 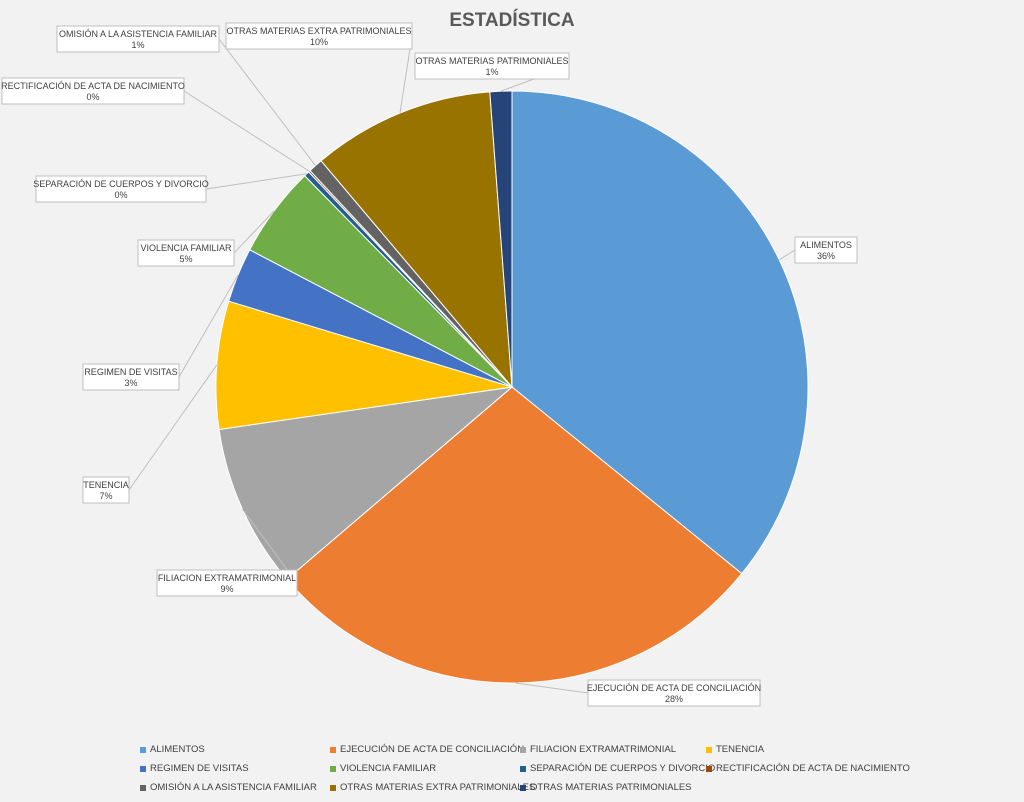 What do you see at coordinates (120, 195) in the screenshot?
I see `data-label-value-6: 0%` at bounding box center [120, 195].